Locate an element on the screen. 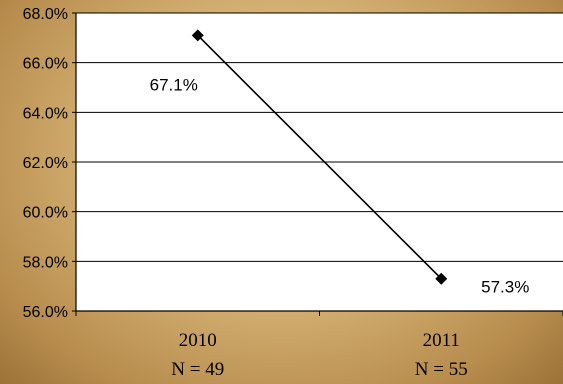  x-category-label: 2011 is located at coordinates (441, 340).